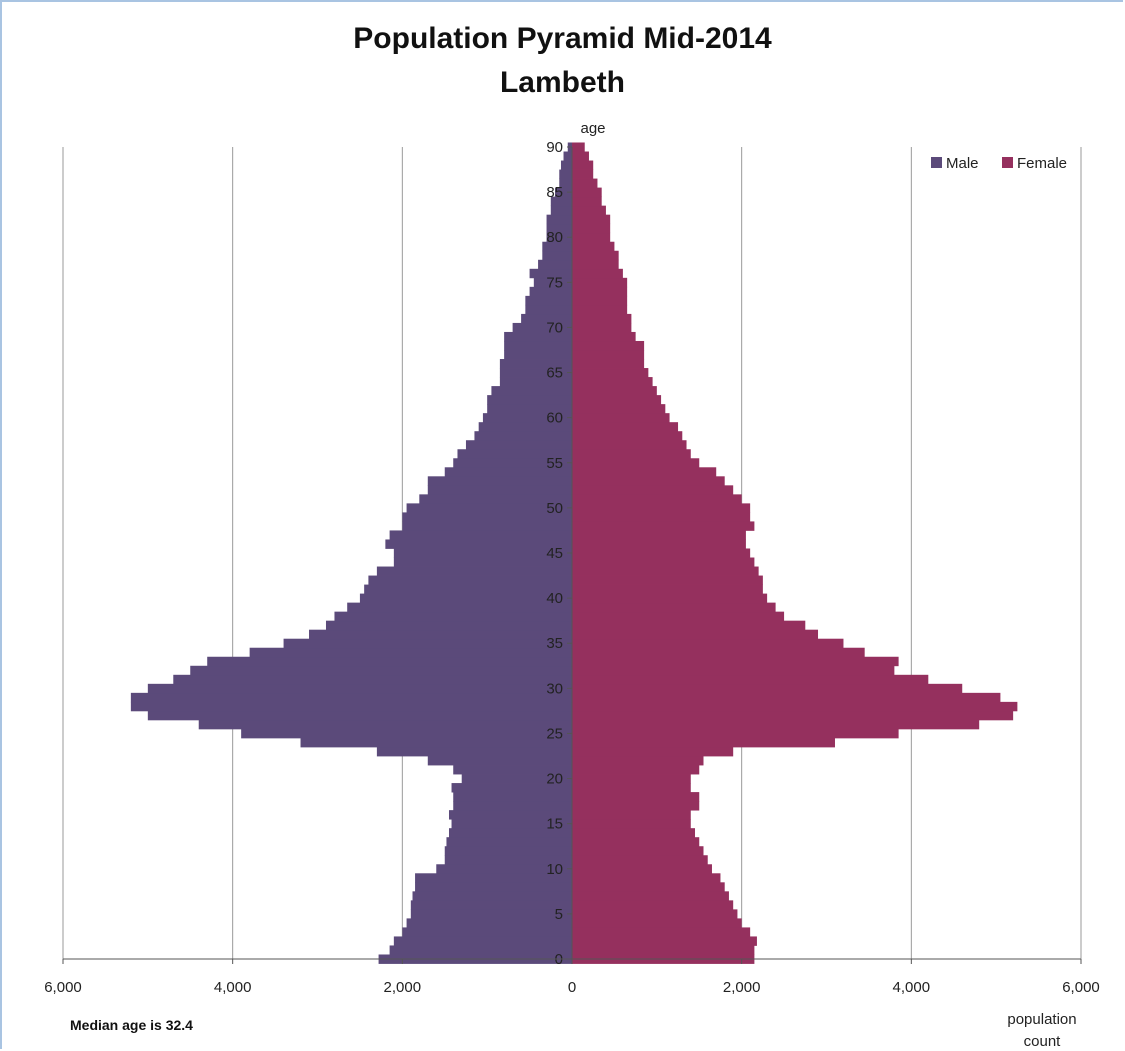 This screenshot has height=1051, width=1125. What do you see at coordinates (554, 508) in the screenshot?
I see `y-tick-label: 50` at bounding box center [554, 508].